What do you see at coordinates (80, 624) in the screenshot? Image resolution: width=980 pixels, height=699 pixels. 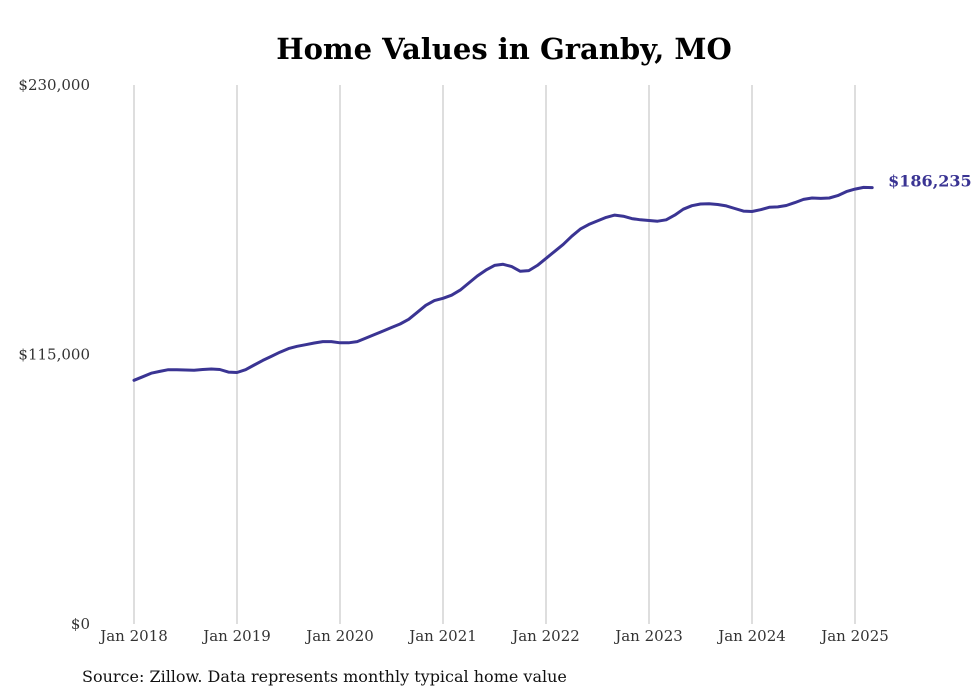 I see `y-tick-label: $0` at bounding box center [80, 624].